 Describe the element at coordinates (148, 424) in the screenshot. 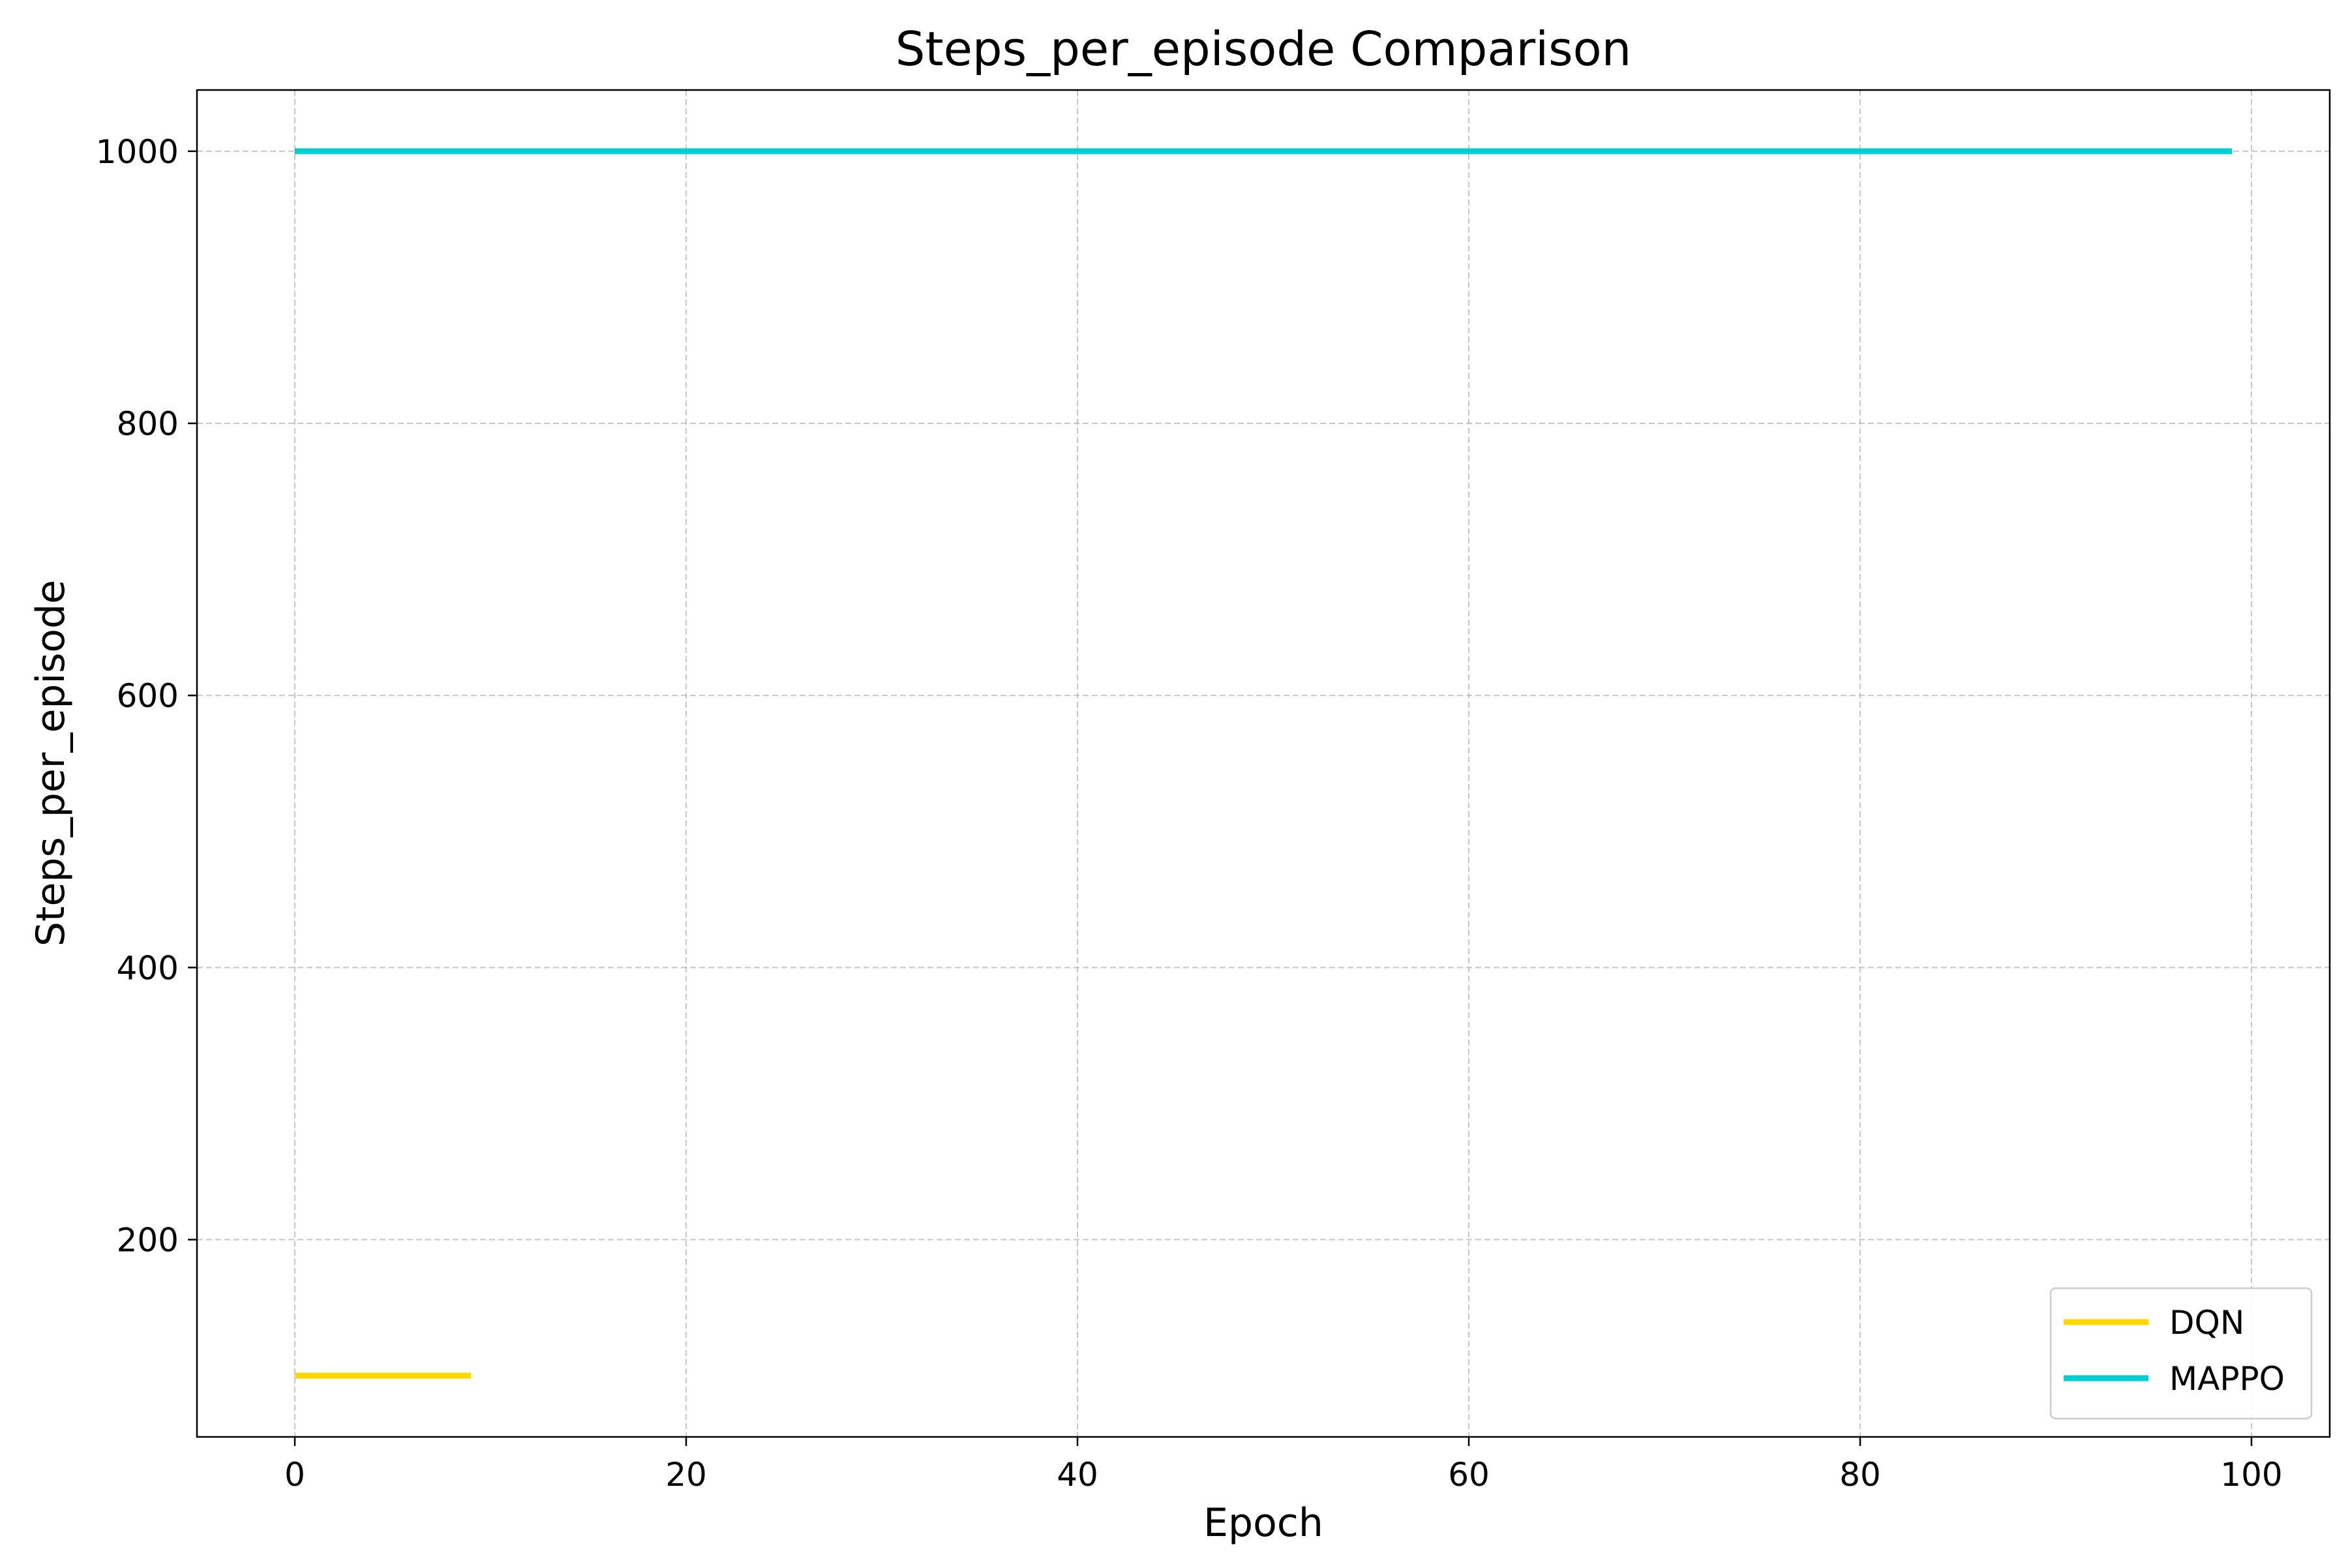

I see `y-tick-label: 800` at that location.